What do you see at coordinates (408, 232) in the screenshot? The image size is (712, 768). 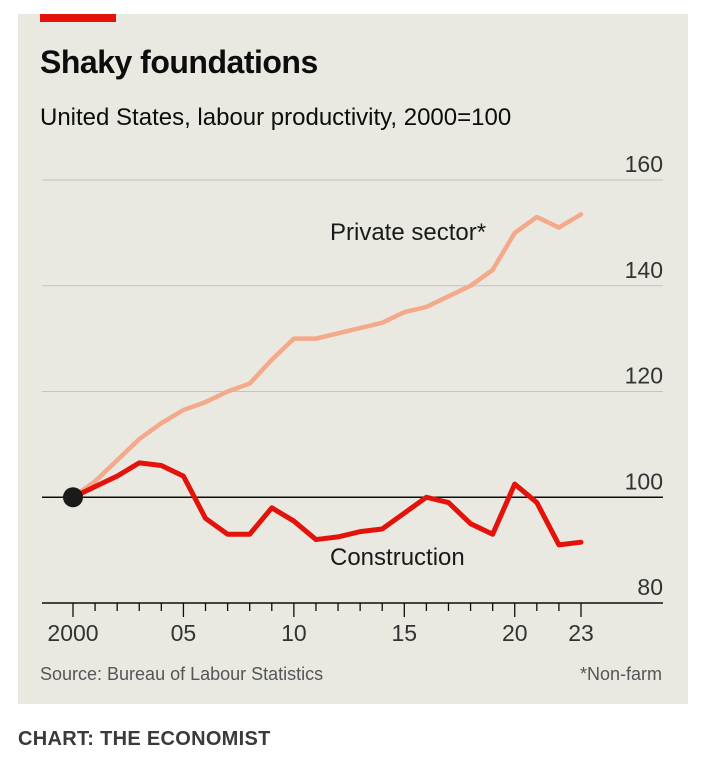 I see `series-label-private-sector: Private sector*` at bounding box center [408, 232].